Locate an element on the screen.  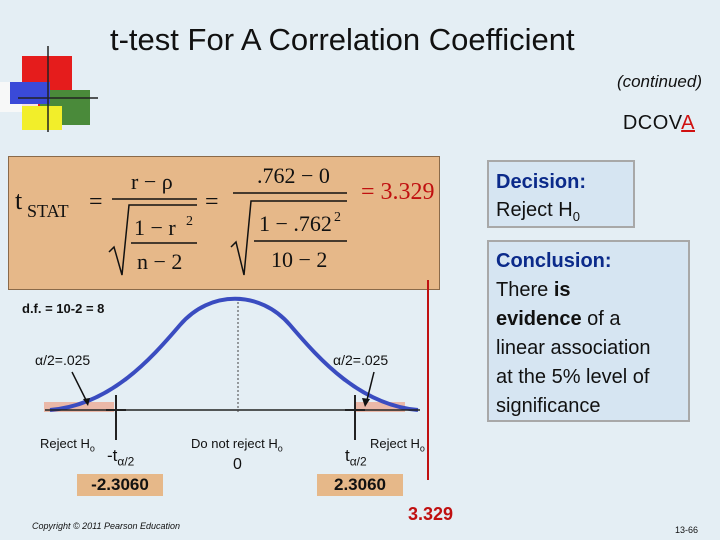
decision-sub: 0 is located at coordinates (576, 216).